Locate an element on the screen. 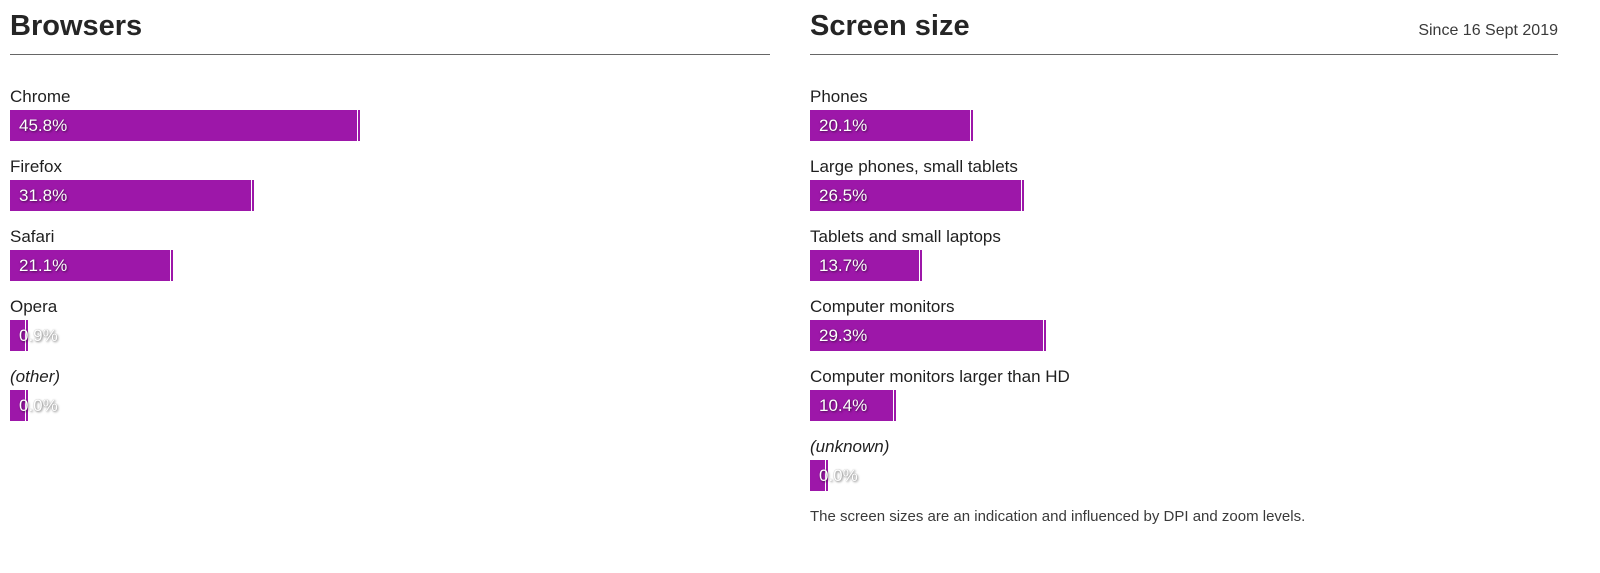 This screenshot has width=1600, height=573. bar: 45.8% is located at coordinates (185, 125).